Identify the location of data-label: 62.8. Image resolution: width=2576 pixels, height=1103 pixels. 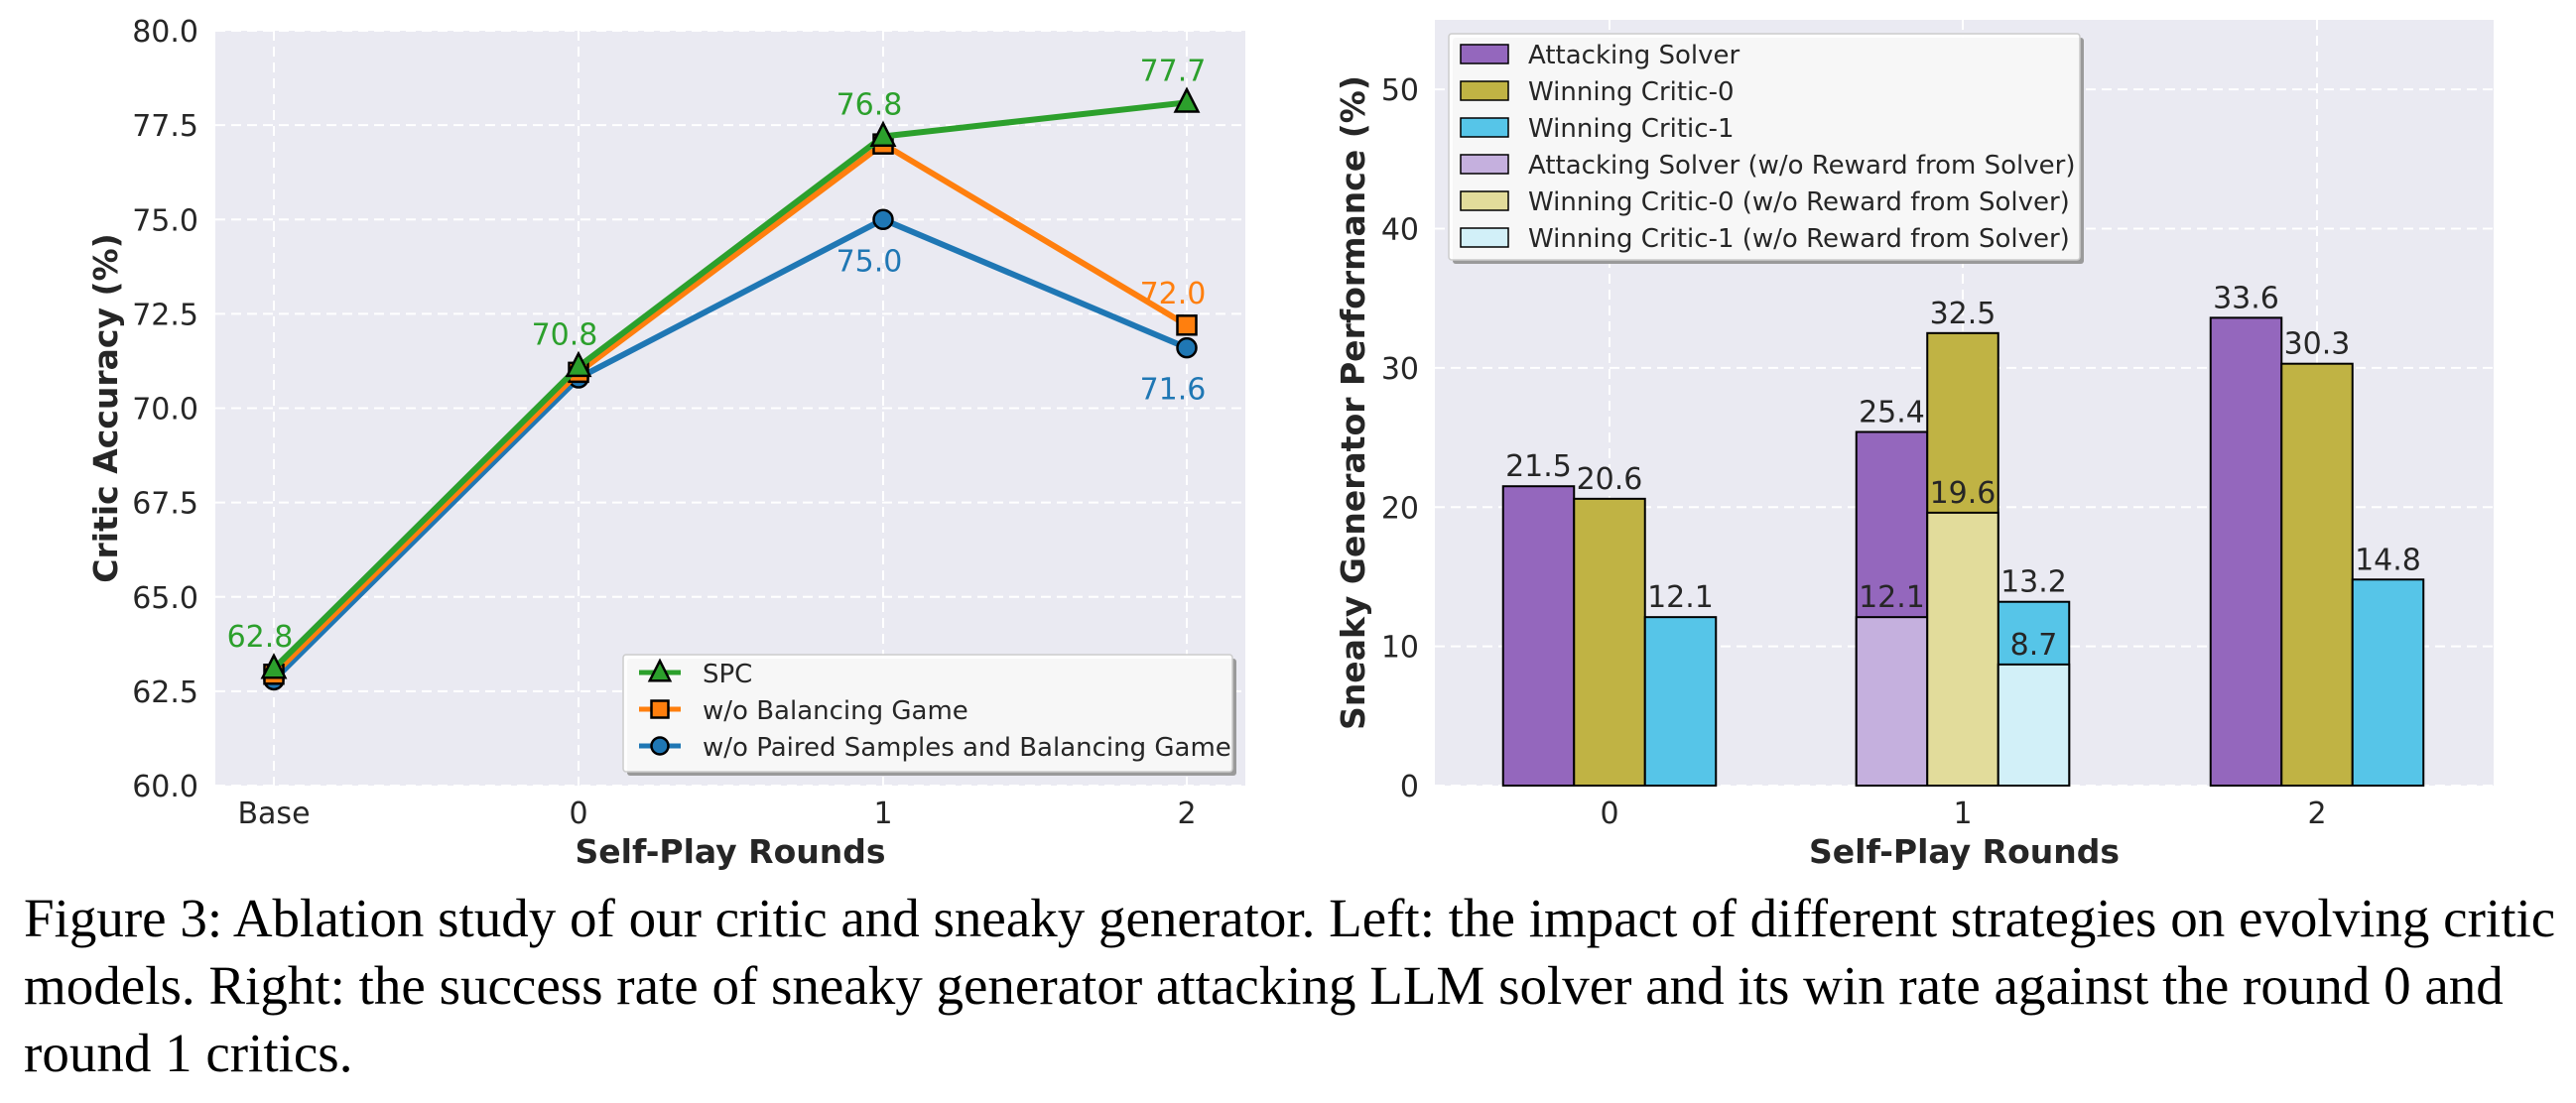
(261, 637).